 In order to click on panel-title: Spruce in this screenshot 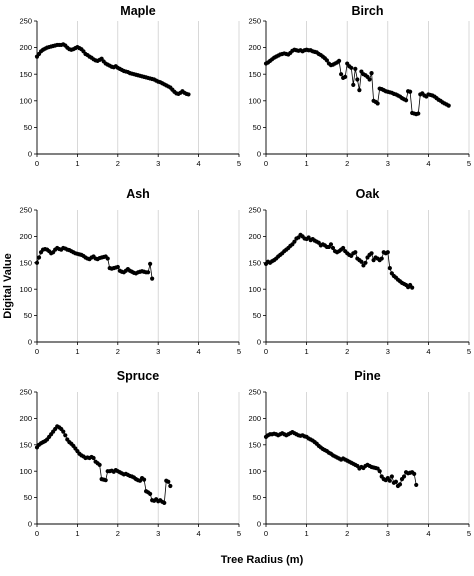, I will do `click(138, 376)`.